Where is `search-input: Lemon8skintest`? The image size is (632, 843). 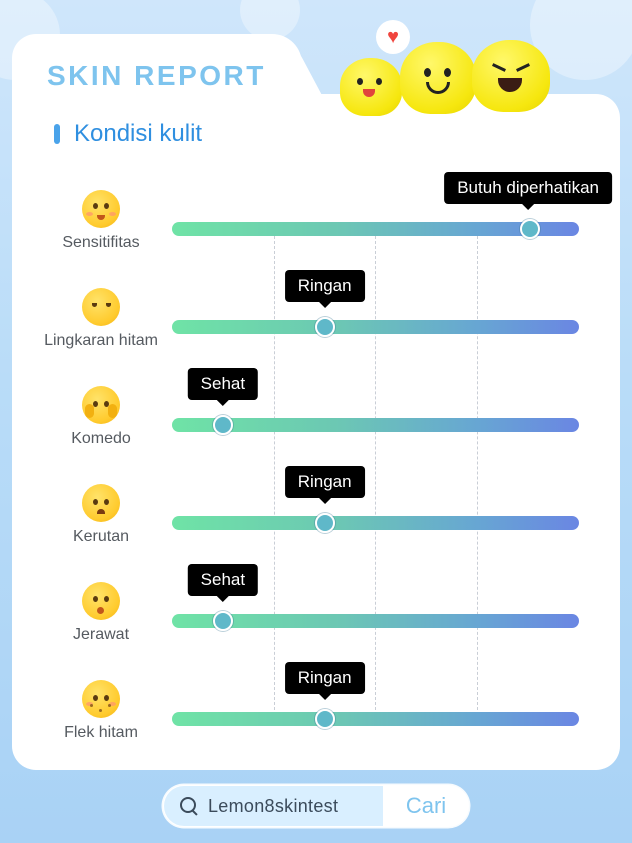 search-input: Lemon8skintest is located at coordinates (274, 806).